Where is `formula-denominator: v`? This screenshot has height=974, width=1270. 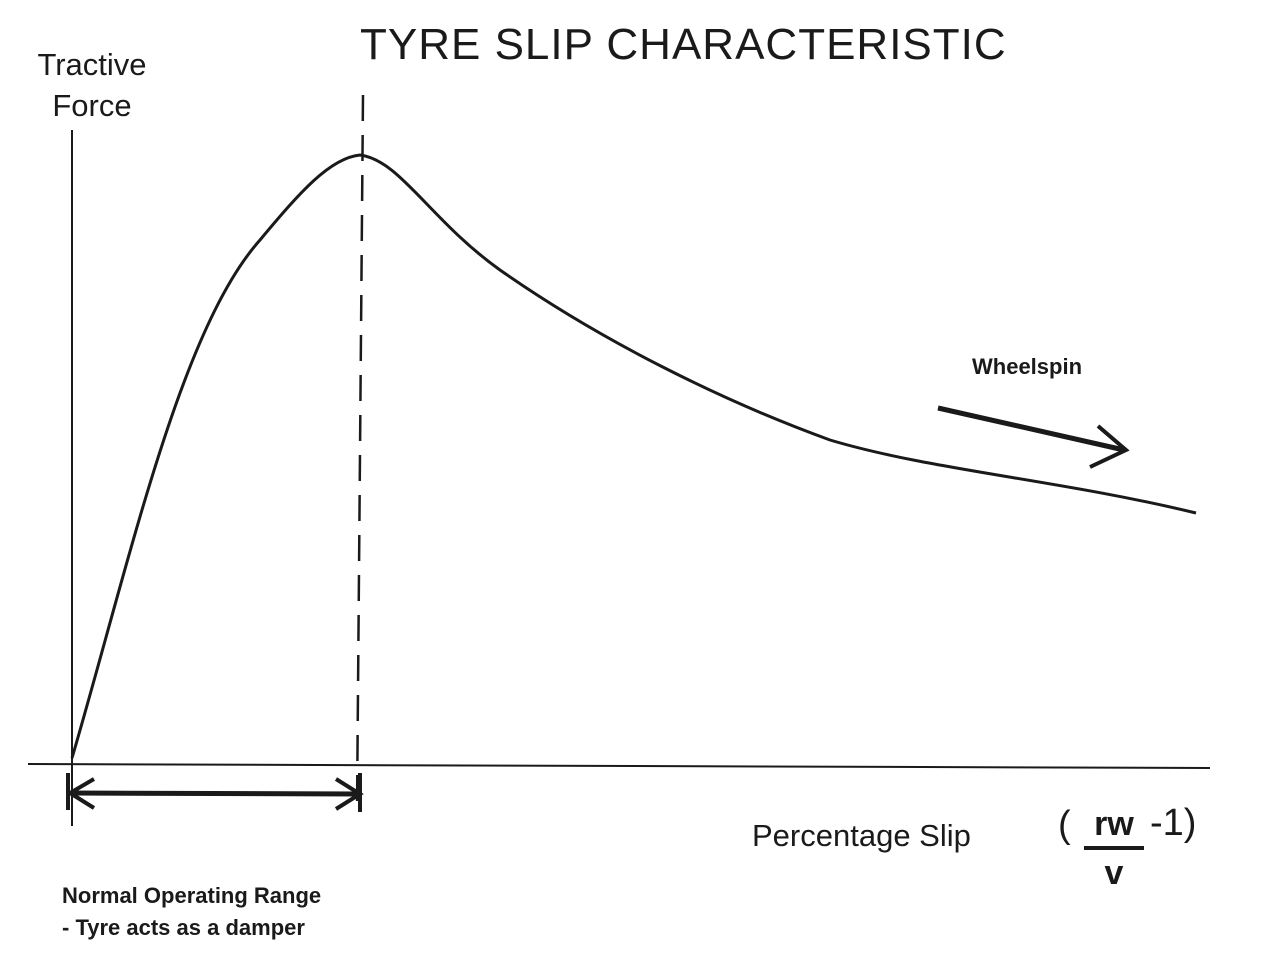
formula-denominator: v is located at coordinates (1114, 873).